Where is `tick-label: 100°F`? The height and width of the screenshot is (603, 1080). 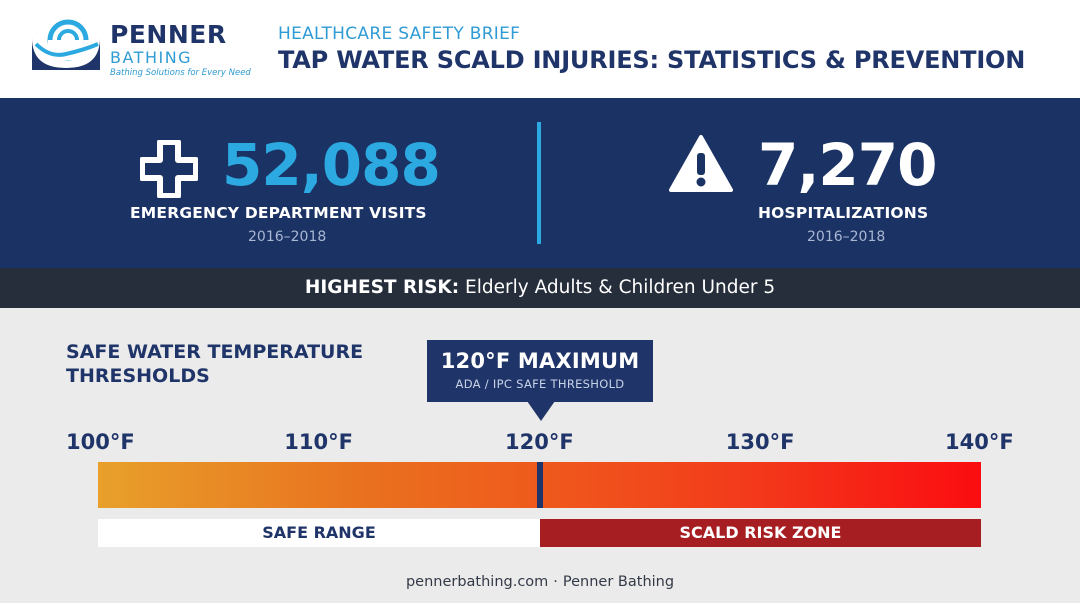 tick-label: 100°F is located at coordinates (100, 442).